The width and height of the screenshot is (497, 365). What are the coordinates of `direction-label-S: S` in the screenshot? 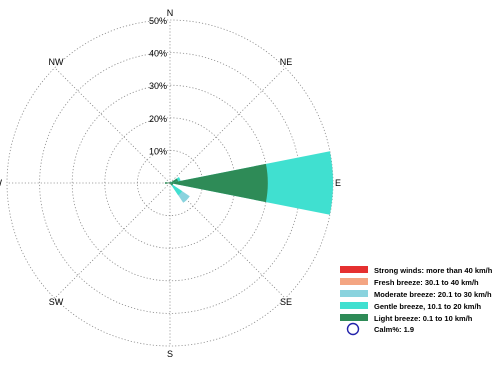 It's located at (170, 354).